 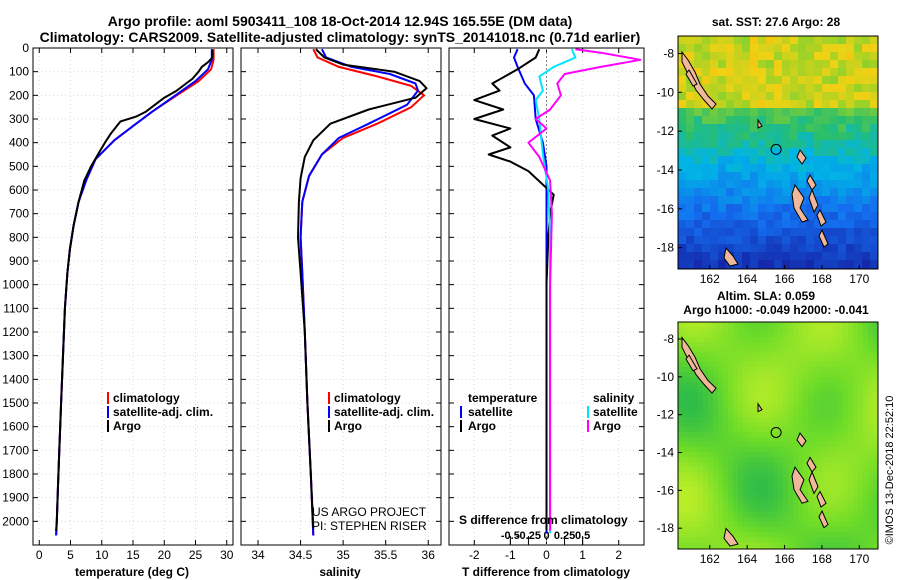 I want to click on map-y-tick-label: -8, so click(x=668, y=53).